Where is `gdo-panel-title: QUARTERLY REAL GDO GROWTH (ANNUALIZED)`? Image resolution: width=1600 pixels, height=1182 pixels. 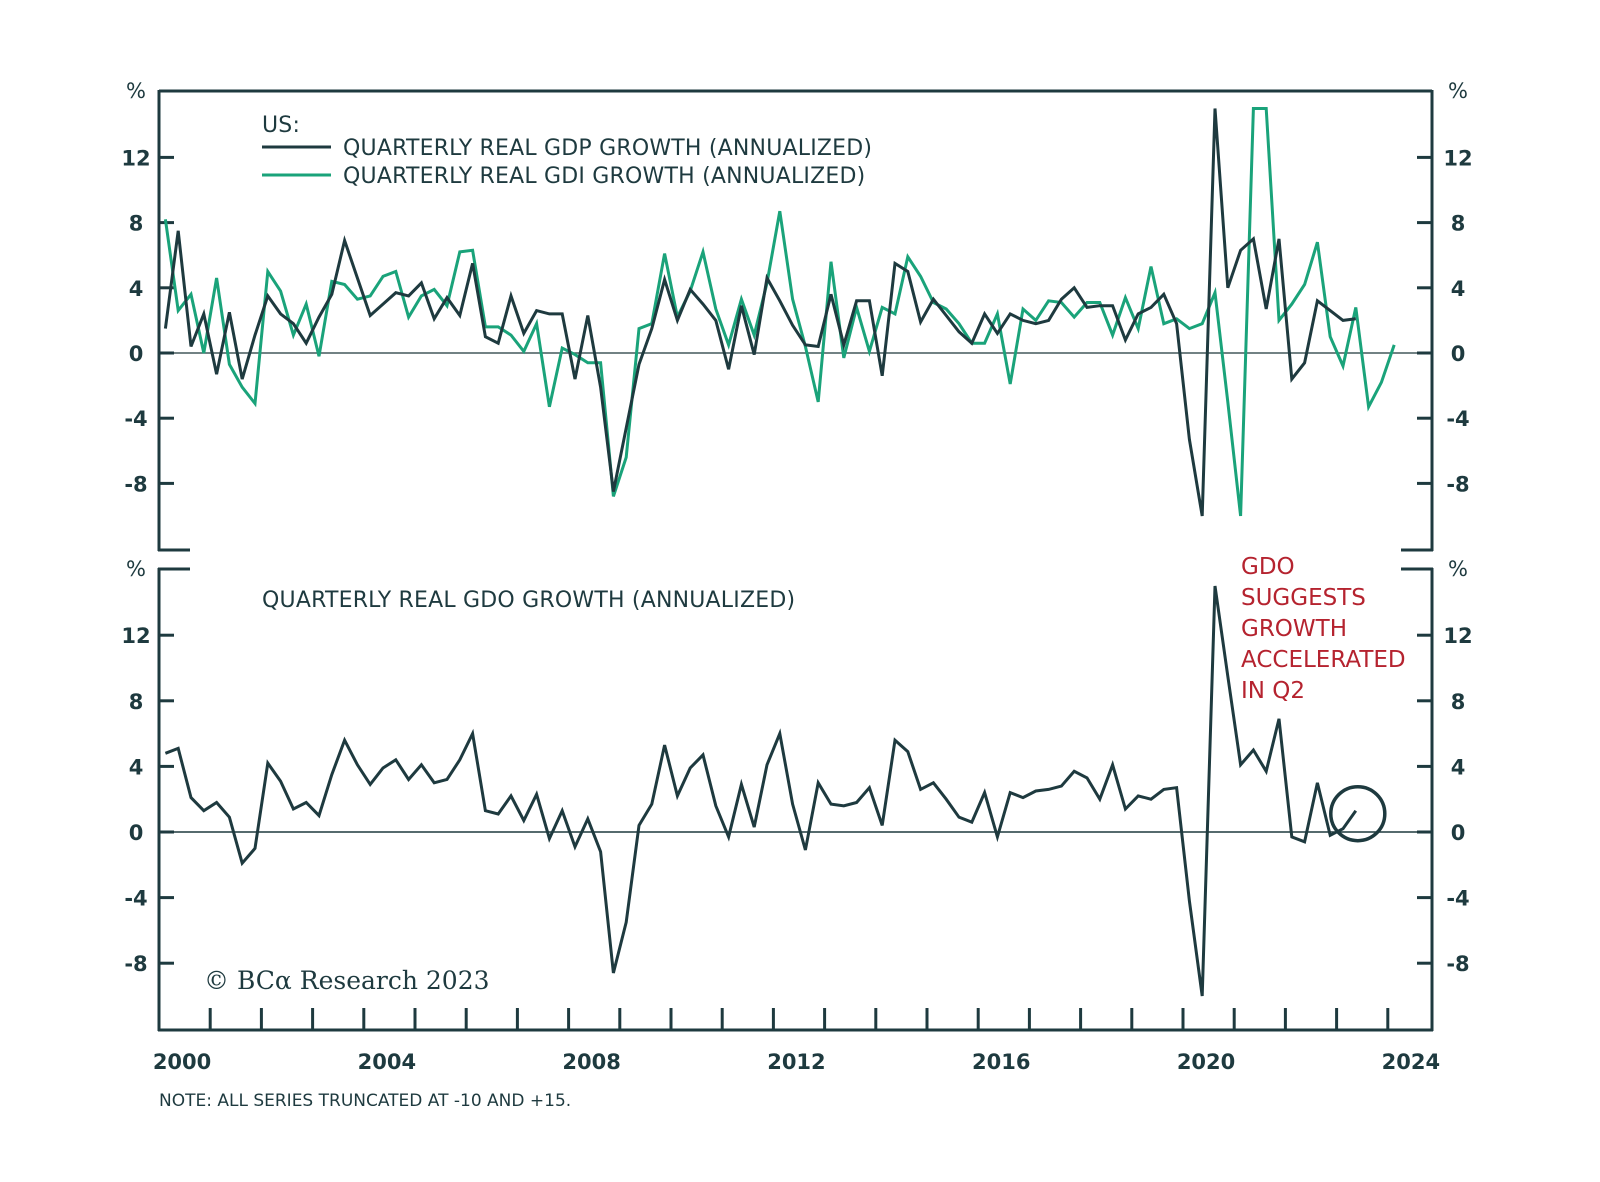 gdo-panel-title: QUARTERLY REAL GDO GROWTH (ANNUALIZED) is located at coordinates (528, 600).